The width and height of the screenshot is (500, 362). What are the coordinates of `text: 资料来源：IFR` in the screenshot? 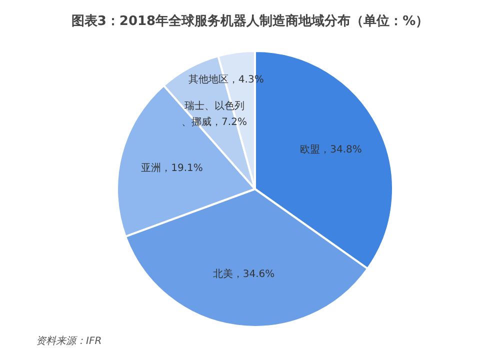 It's located at (69, 341).